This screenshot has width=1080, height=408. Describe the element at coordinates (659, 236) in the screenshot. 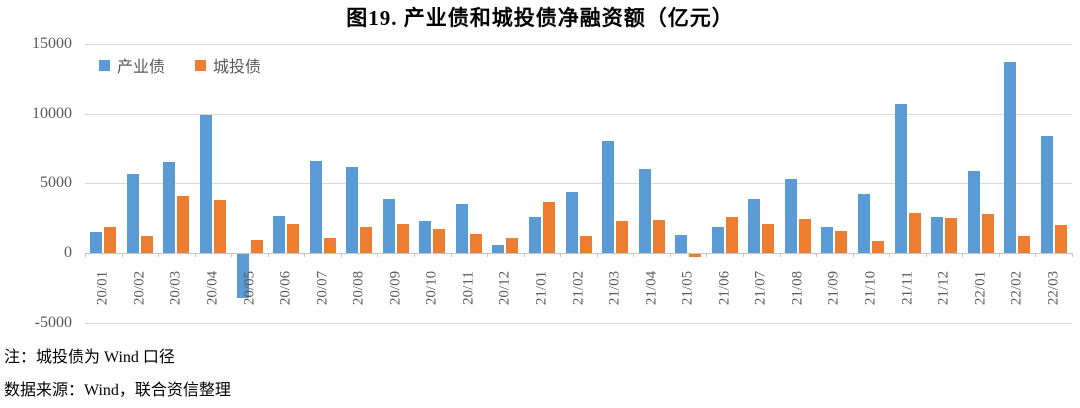

I see `bar-城投债-21/04` at that location.